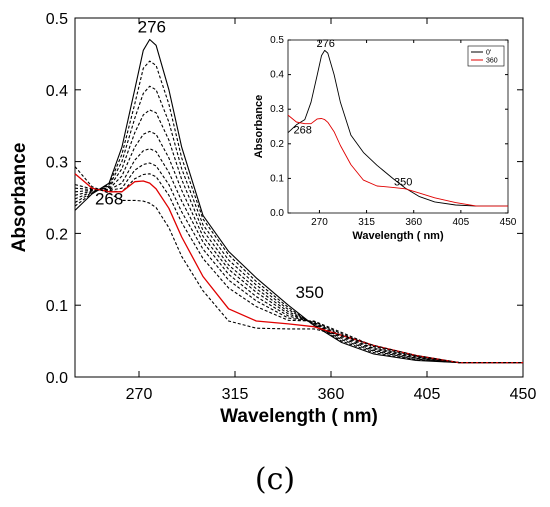  What do you see at coordinates (331, 394) in the screenshot?
I see `x-tick-label: 360` at bounding box center [331, 394].